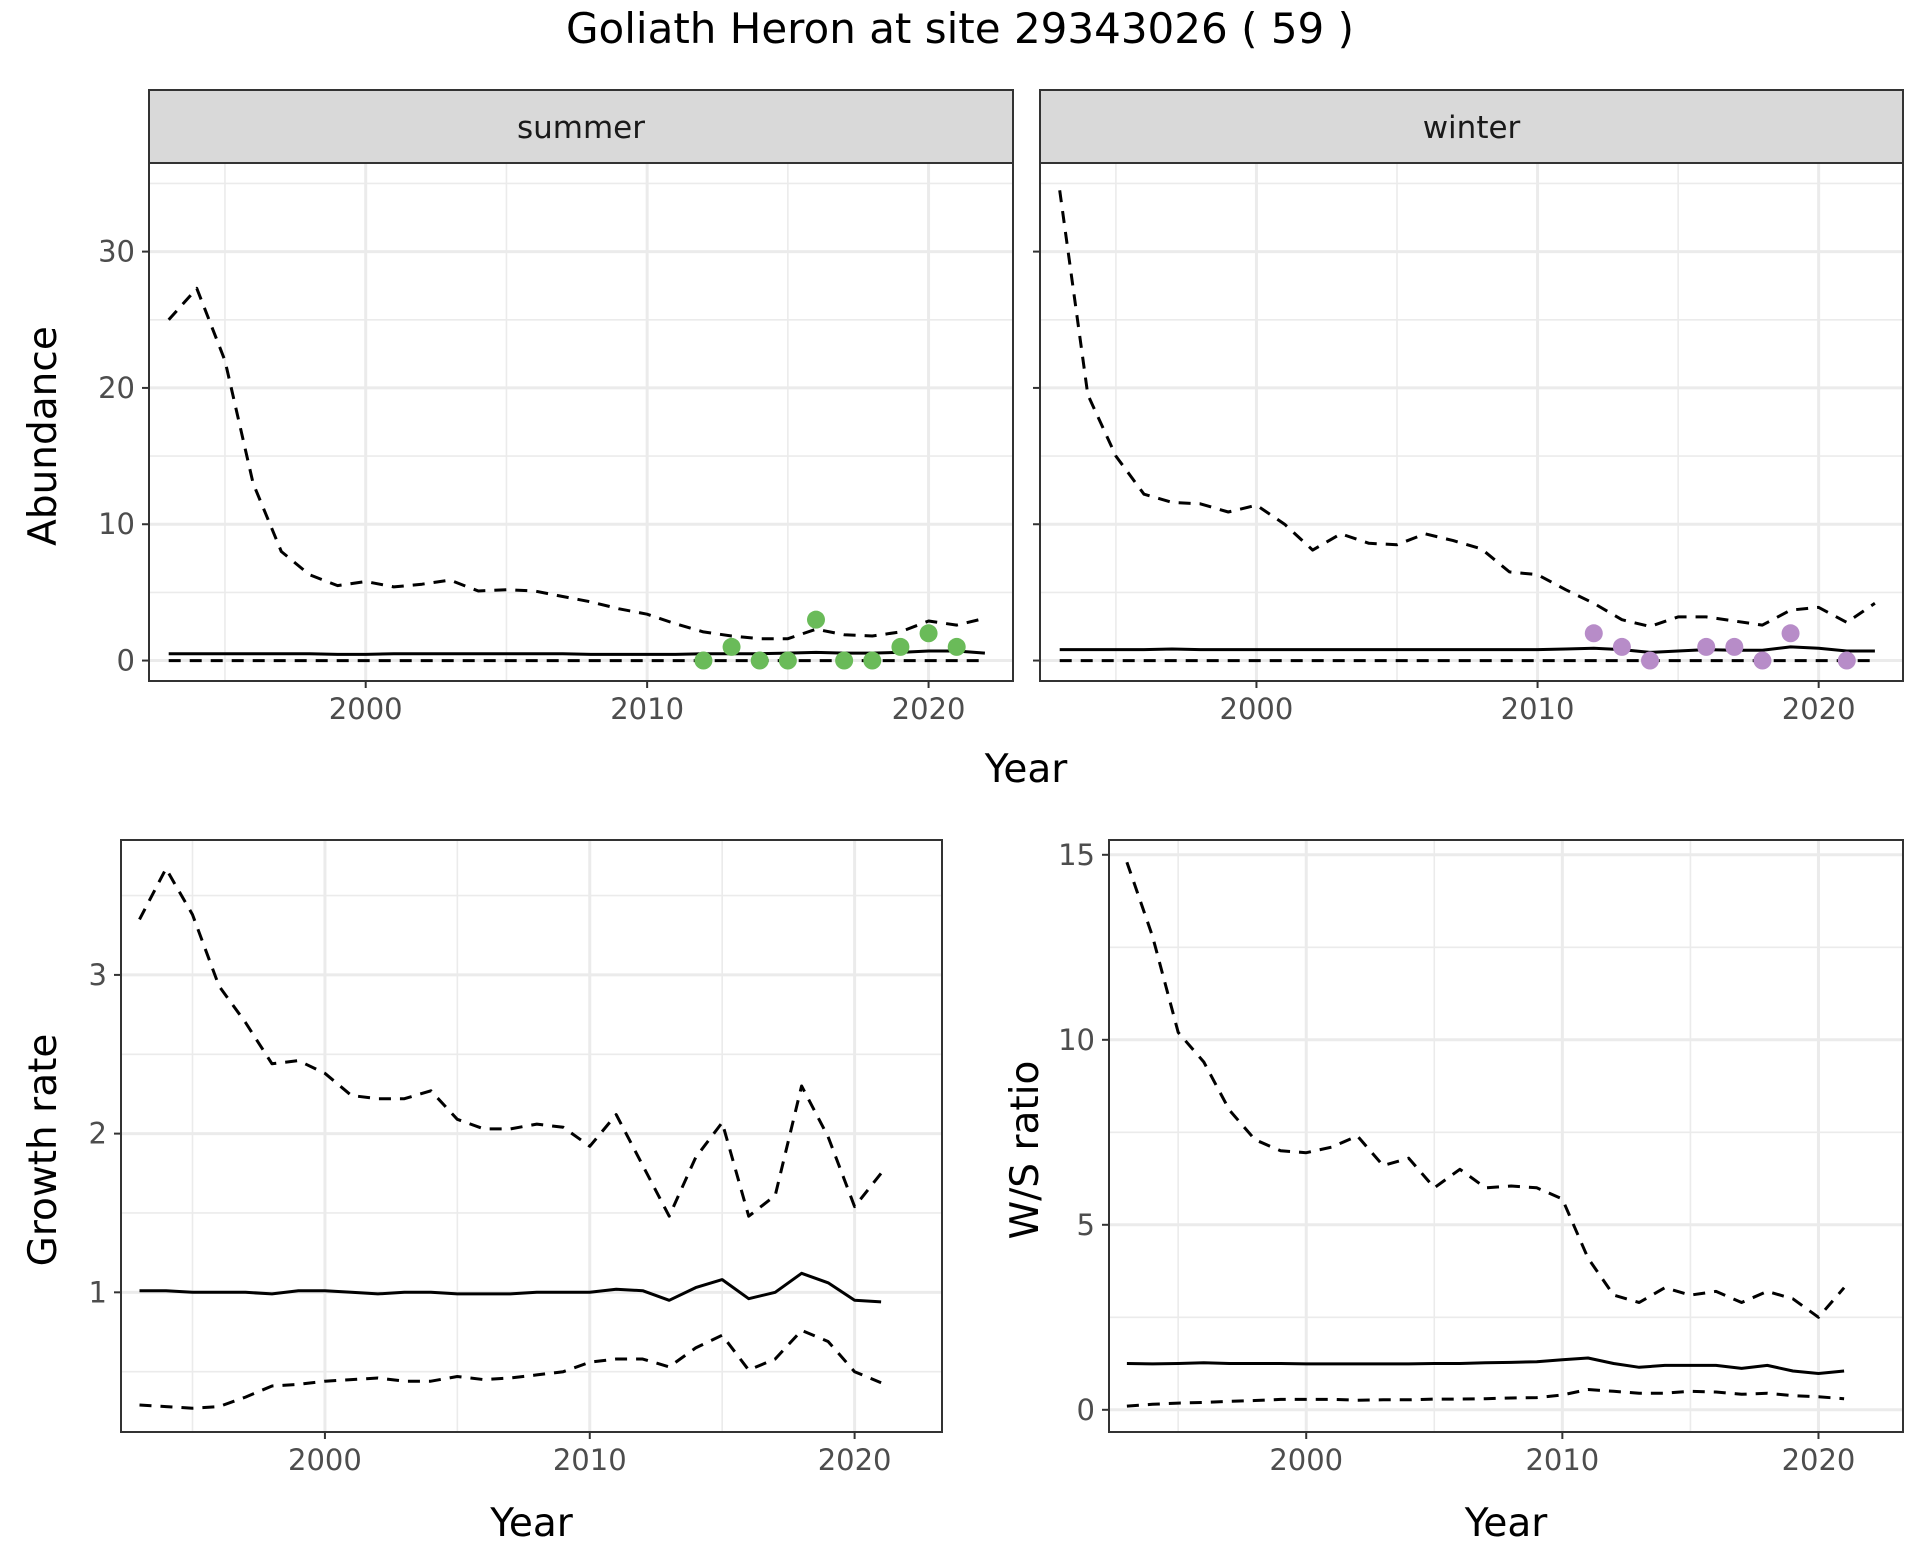  What do you see at coordinates (98, 975) in the screenshot?
I see `y-tick-label: 3` at bounding box center [98, 975].